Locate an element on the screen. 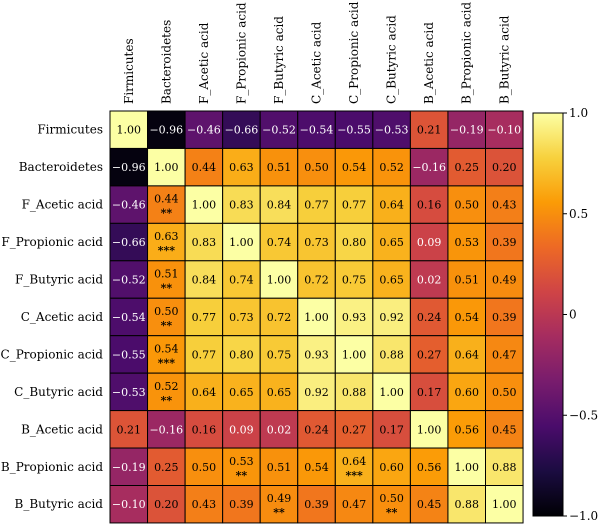 This screenshot has width=600, height=524. heatmap-cell: 0.25 is located at coordinates (467, 167).